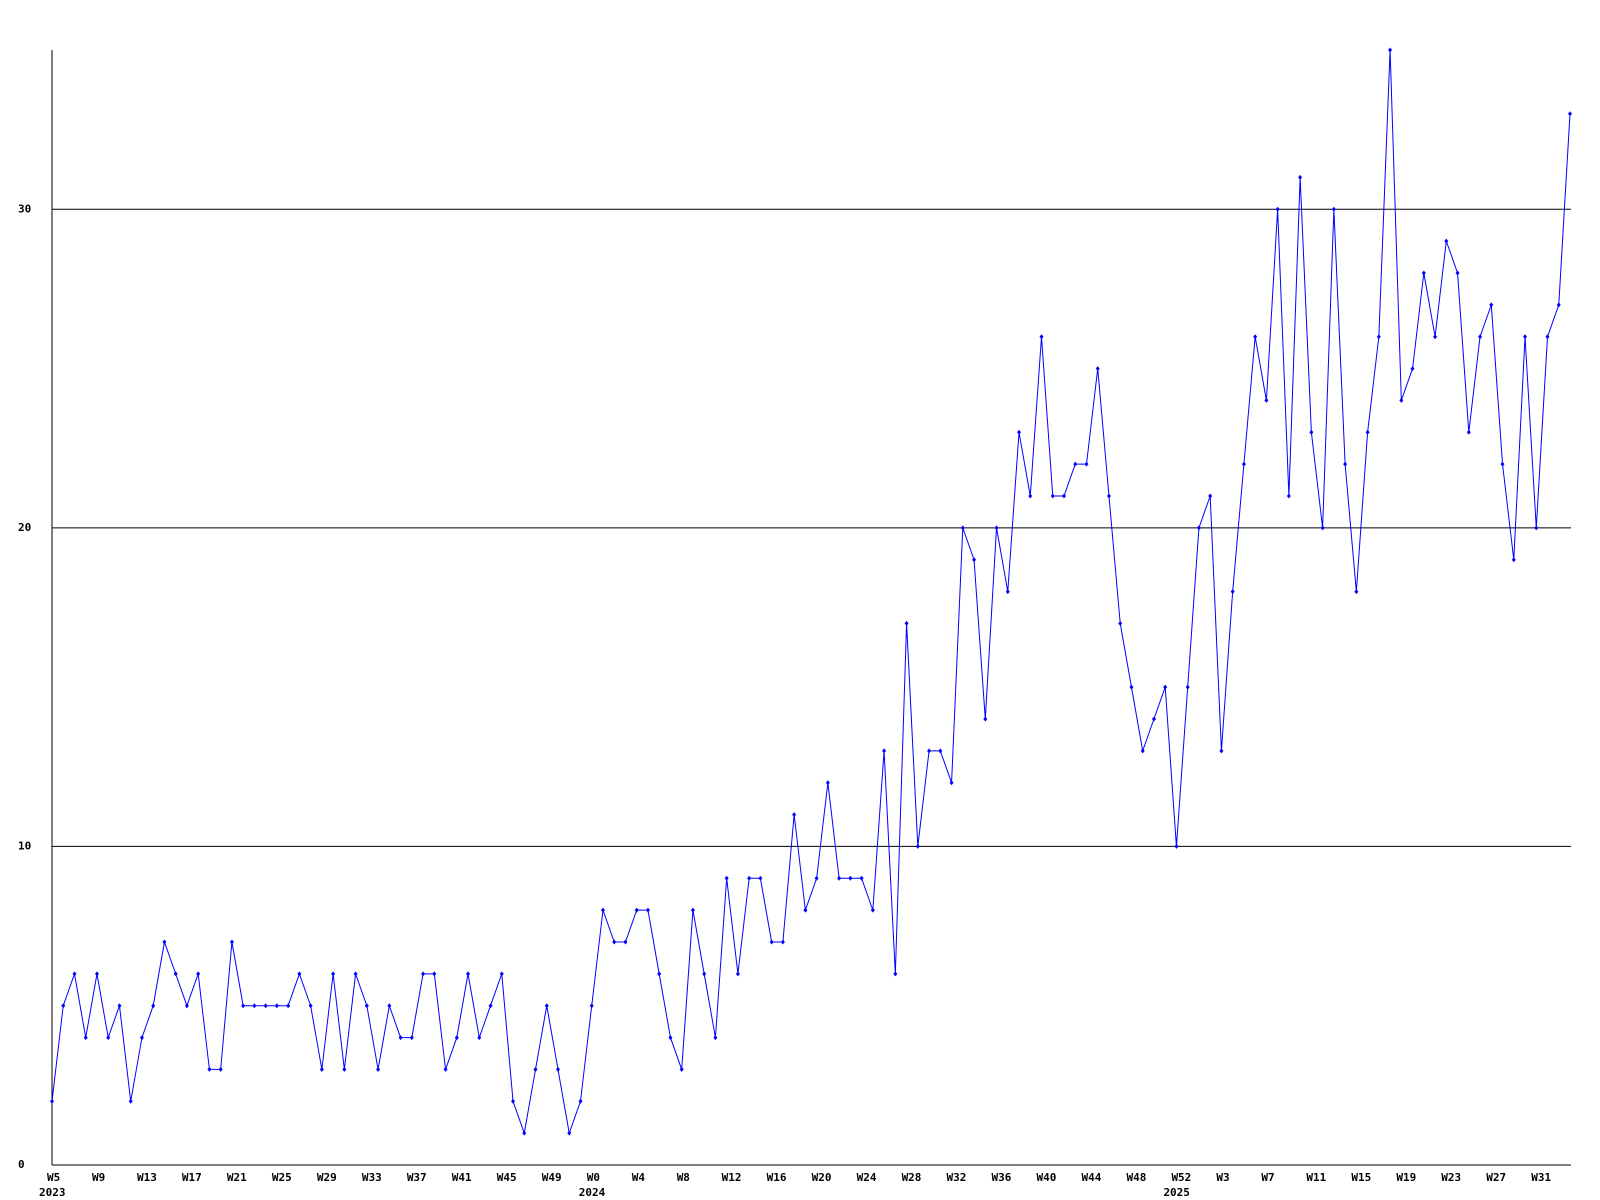  What do you see at coordinates (237, 1177) in the screenshot?
I see `x-tick-label: W21` at bounding box center [237, 1177].